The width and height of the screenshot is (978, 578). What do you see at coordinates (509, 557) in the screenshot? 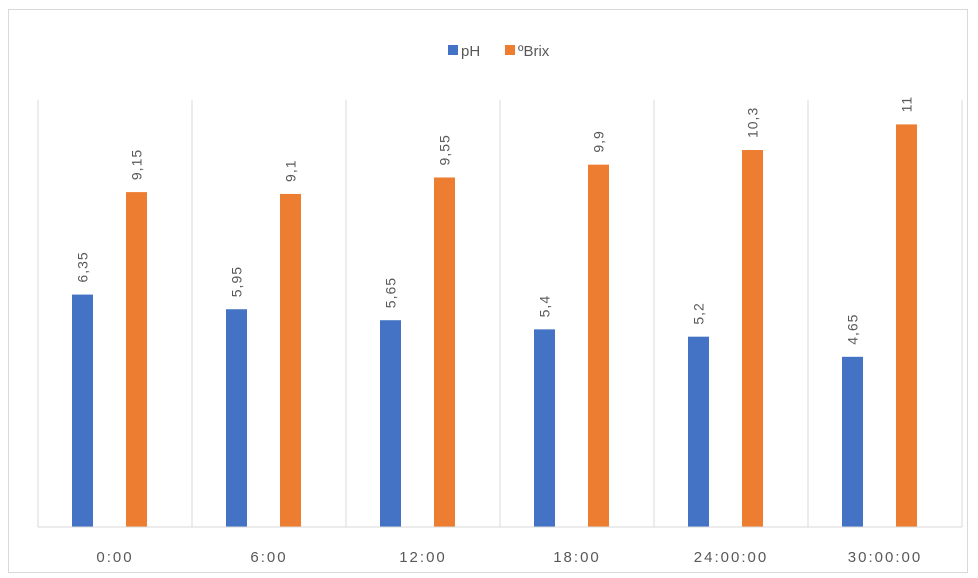
I see `category-axis-labels: 0:00 6:00 12:00 18:00 24:00:00 30:00:00` at bounding box center [509, 557].